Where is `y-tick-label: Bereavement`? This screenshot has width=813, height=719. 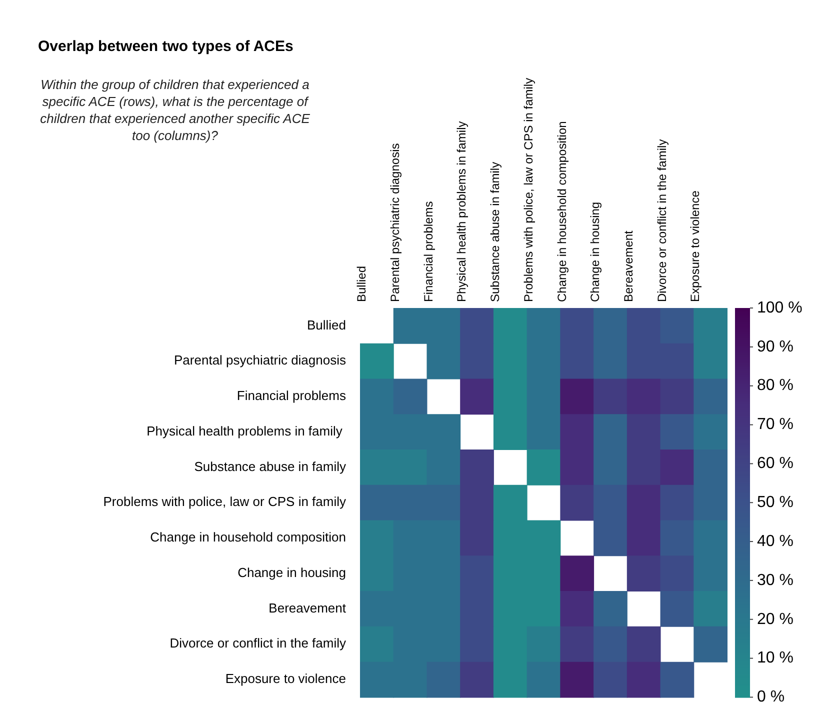
y-tick-label: Bereavement is located at coordinates (307, 608).